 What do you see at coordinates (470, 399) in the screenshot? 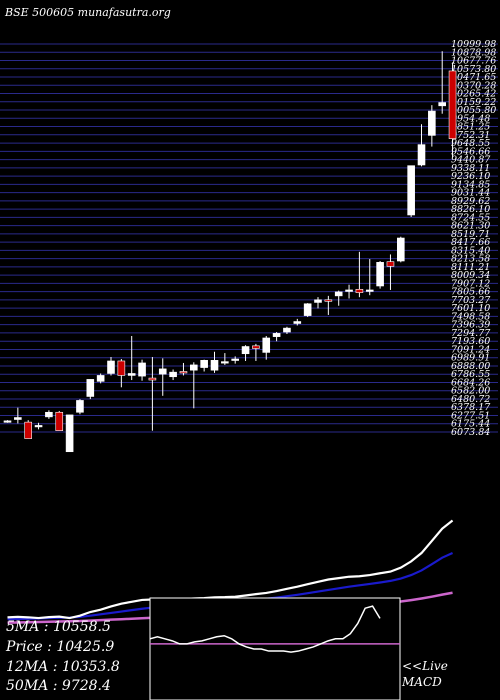
I see `price-tick-label: 6480.72` at bounding box center [470, 399].